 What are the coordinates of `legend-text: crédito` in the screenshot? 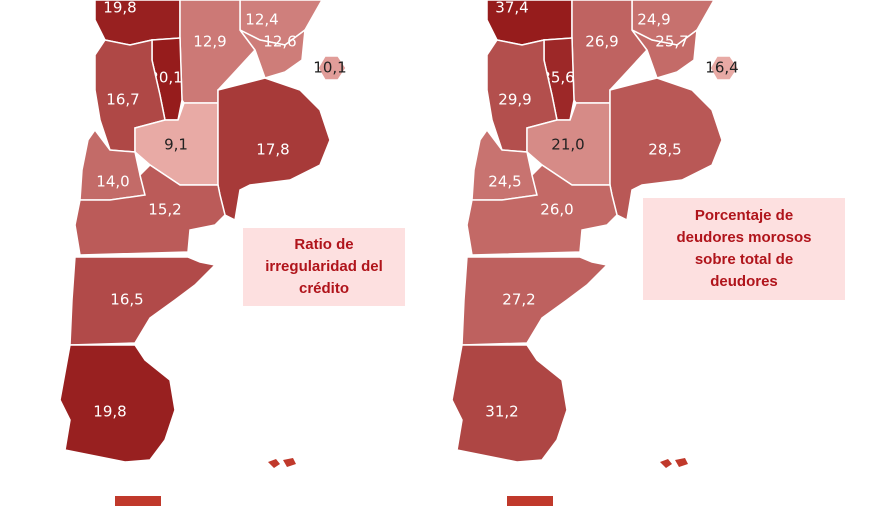 It's located at (324, 288).